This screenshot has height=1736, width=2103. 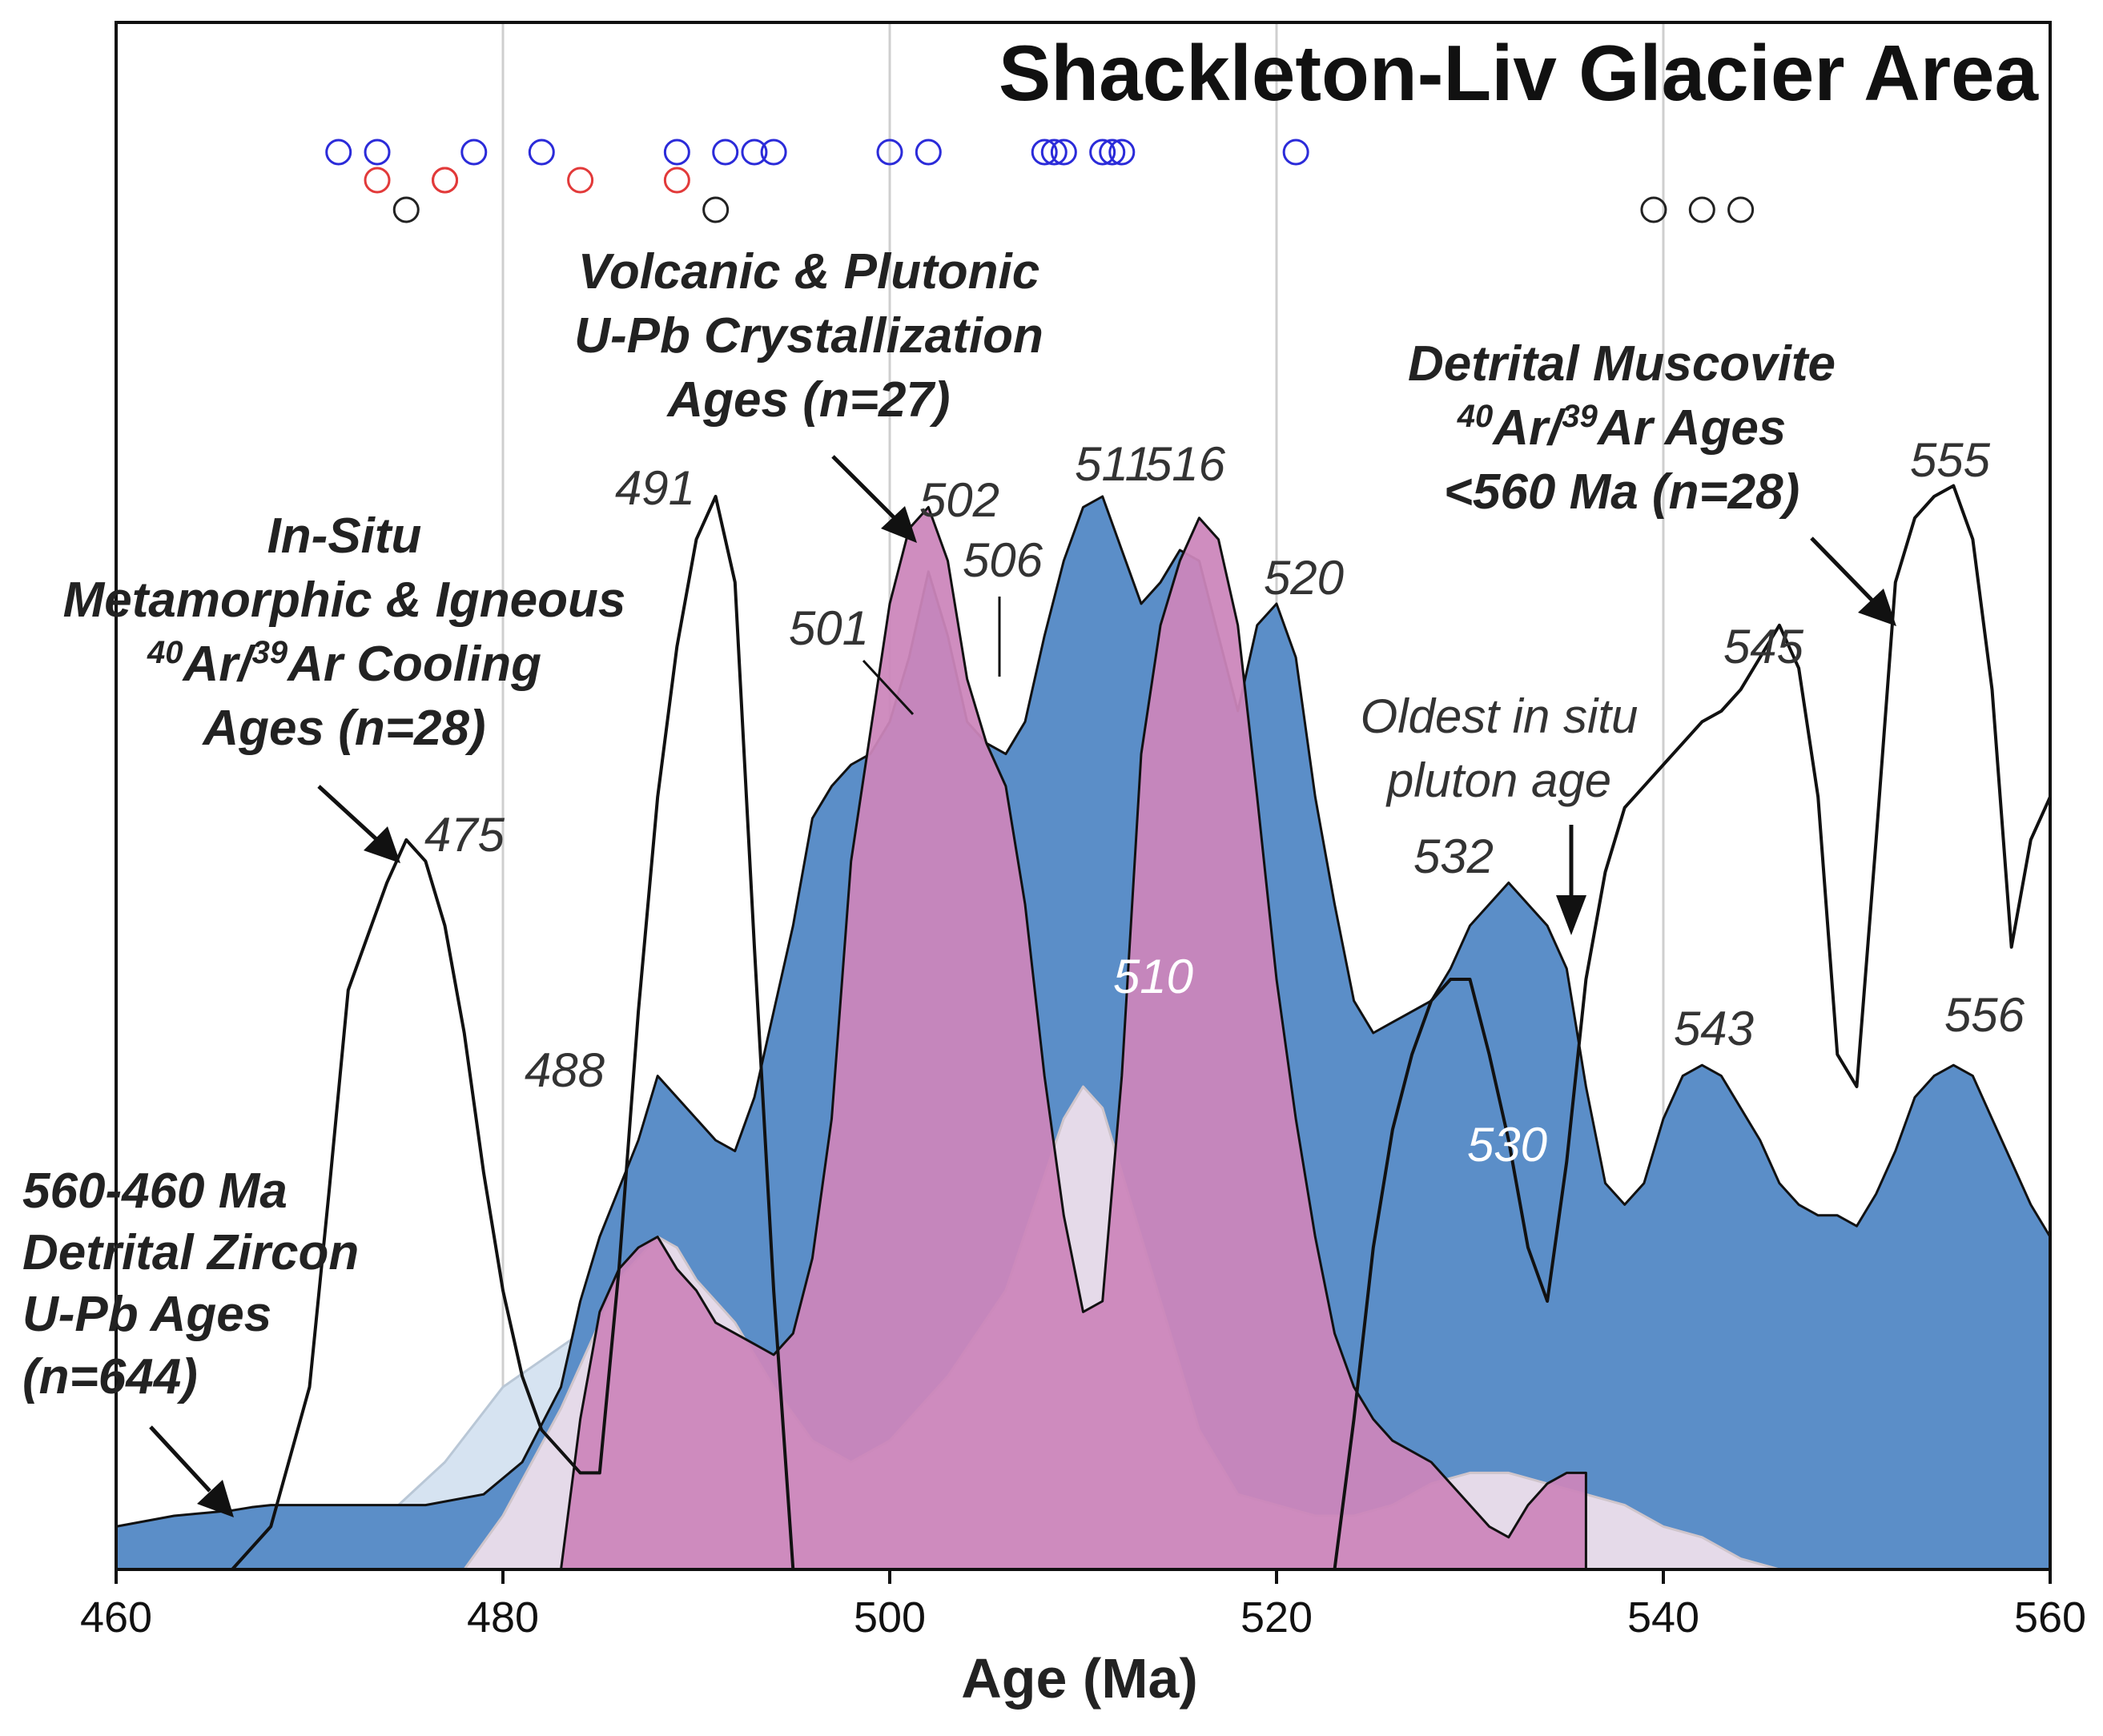 I want to click on x-axis: 460 480 500 520 540 560, so click(x=1083, y=1605).